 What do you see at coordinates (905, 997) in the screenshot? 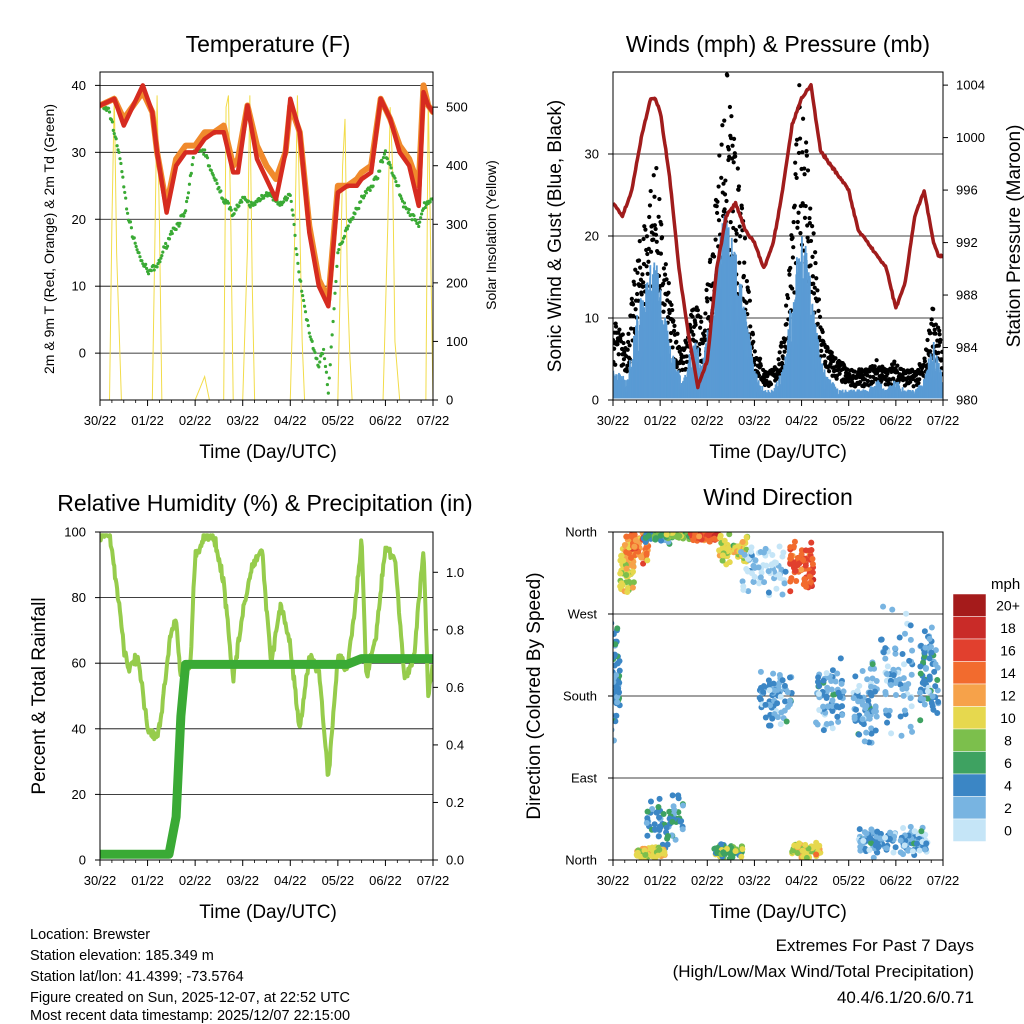
I see `extremes-values: 40.4/6.1/20.6/0.71` at bounding box center [905, 997].